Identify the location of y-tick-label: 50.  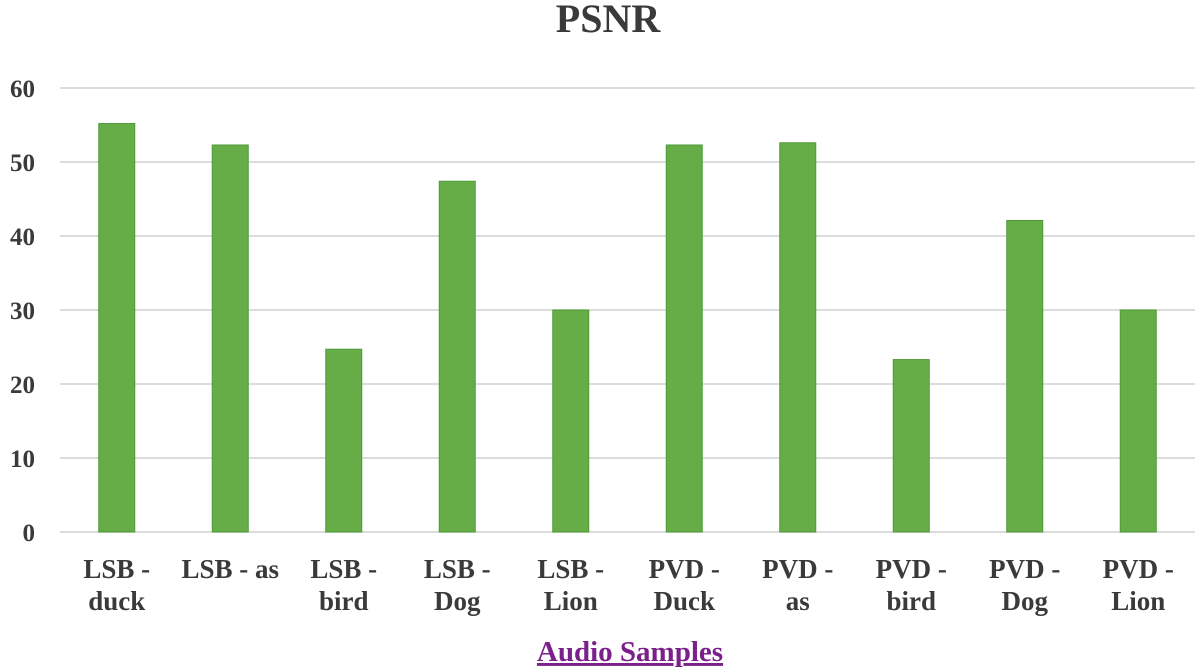
(22, 163).